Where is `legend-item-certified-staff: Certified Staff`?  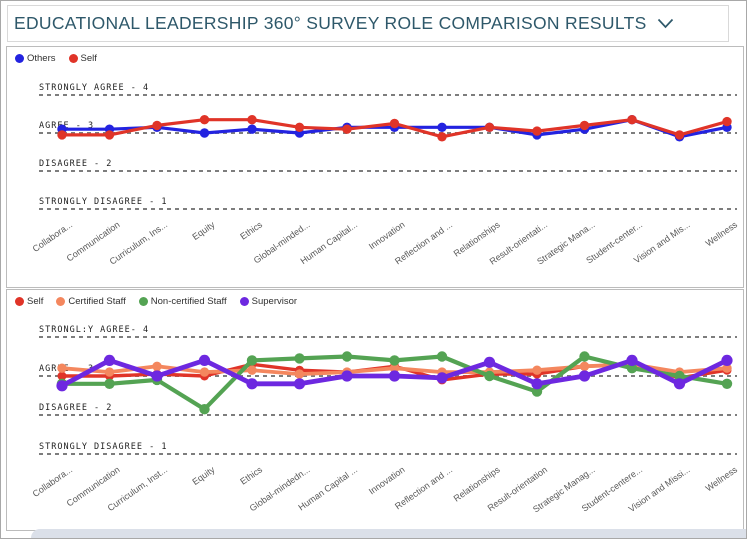
legend-item-certified-staff: Certified Staff is located at coordinates (91, 301).